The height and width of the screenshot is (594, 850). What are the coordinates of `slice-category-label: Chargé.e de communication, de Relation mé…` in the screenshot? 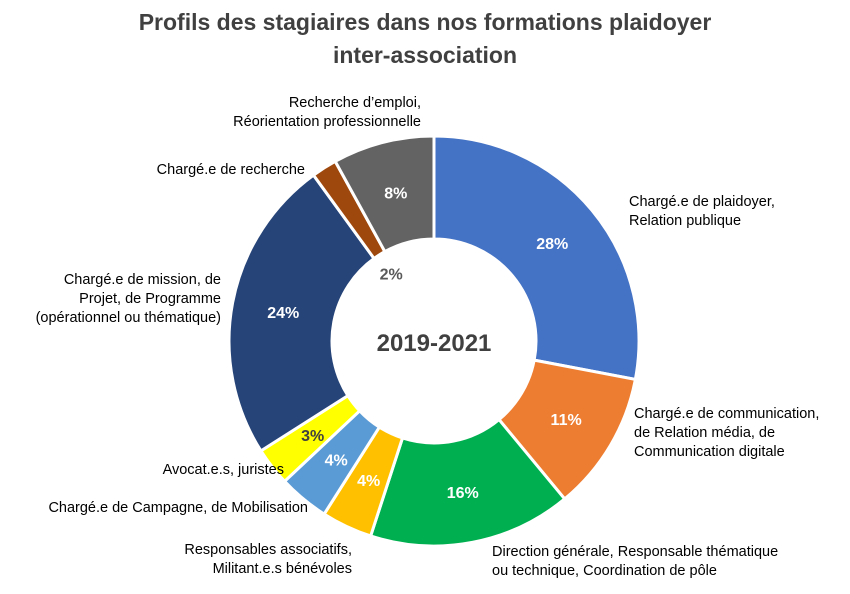 It's located at (726, 433).